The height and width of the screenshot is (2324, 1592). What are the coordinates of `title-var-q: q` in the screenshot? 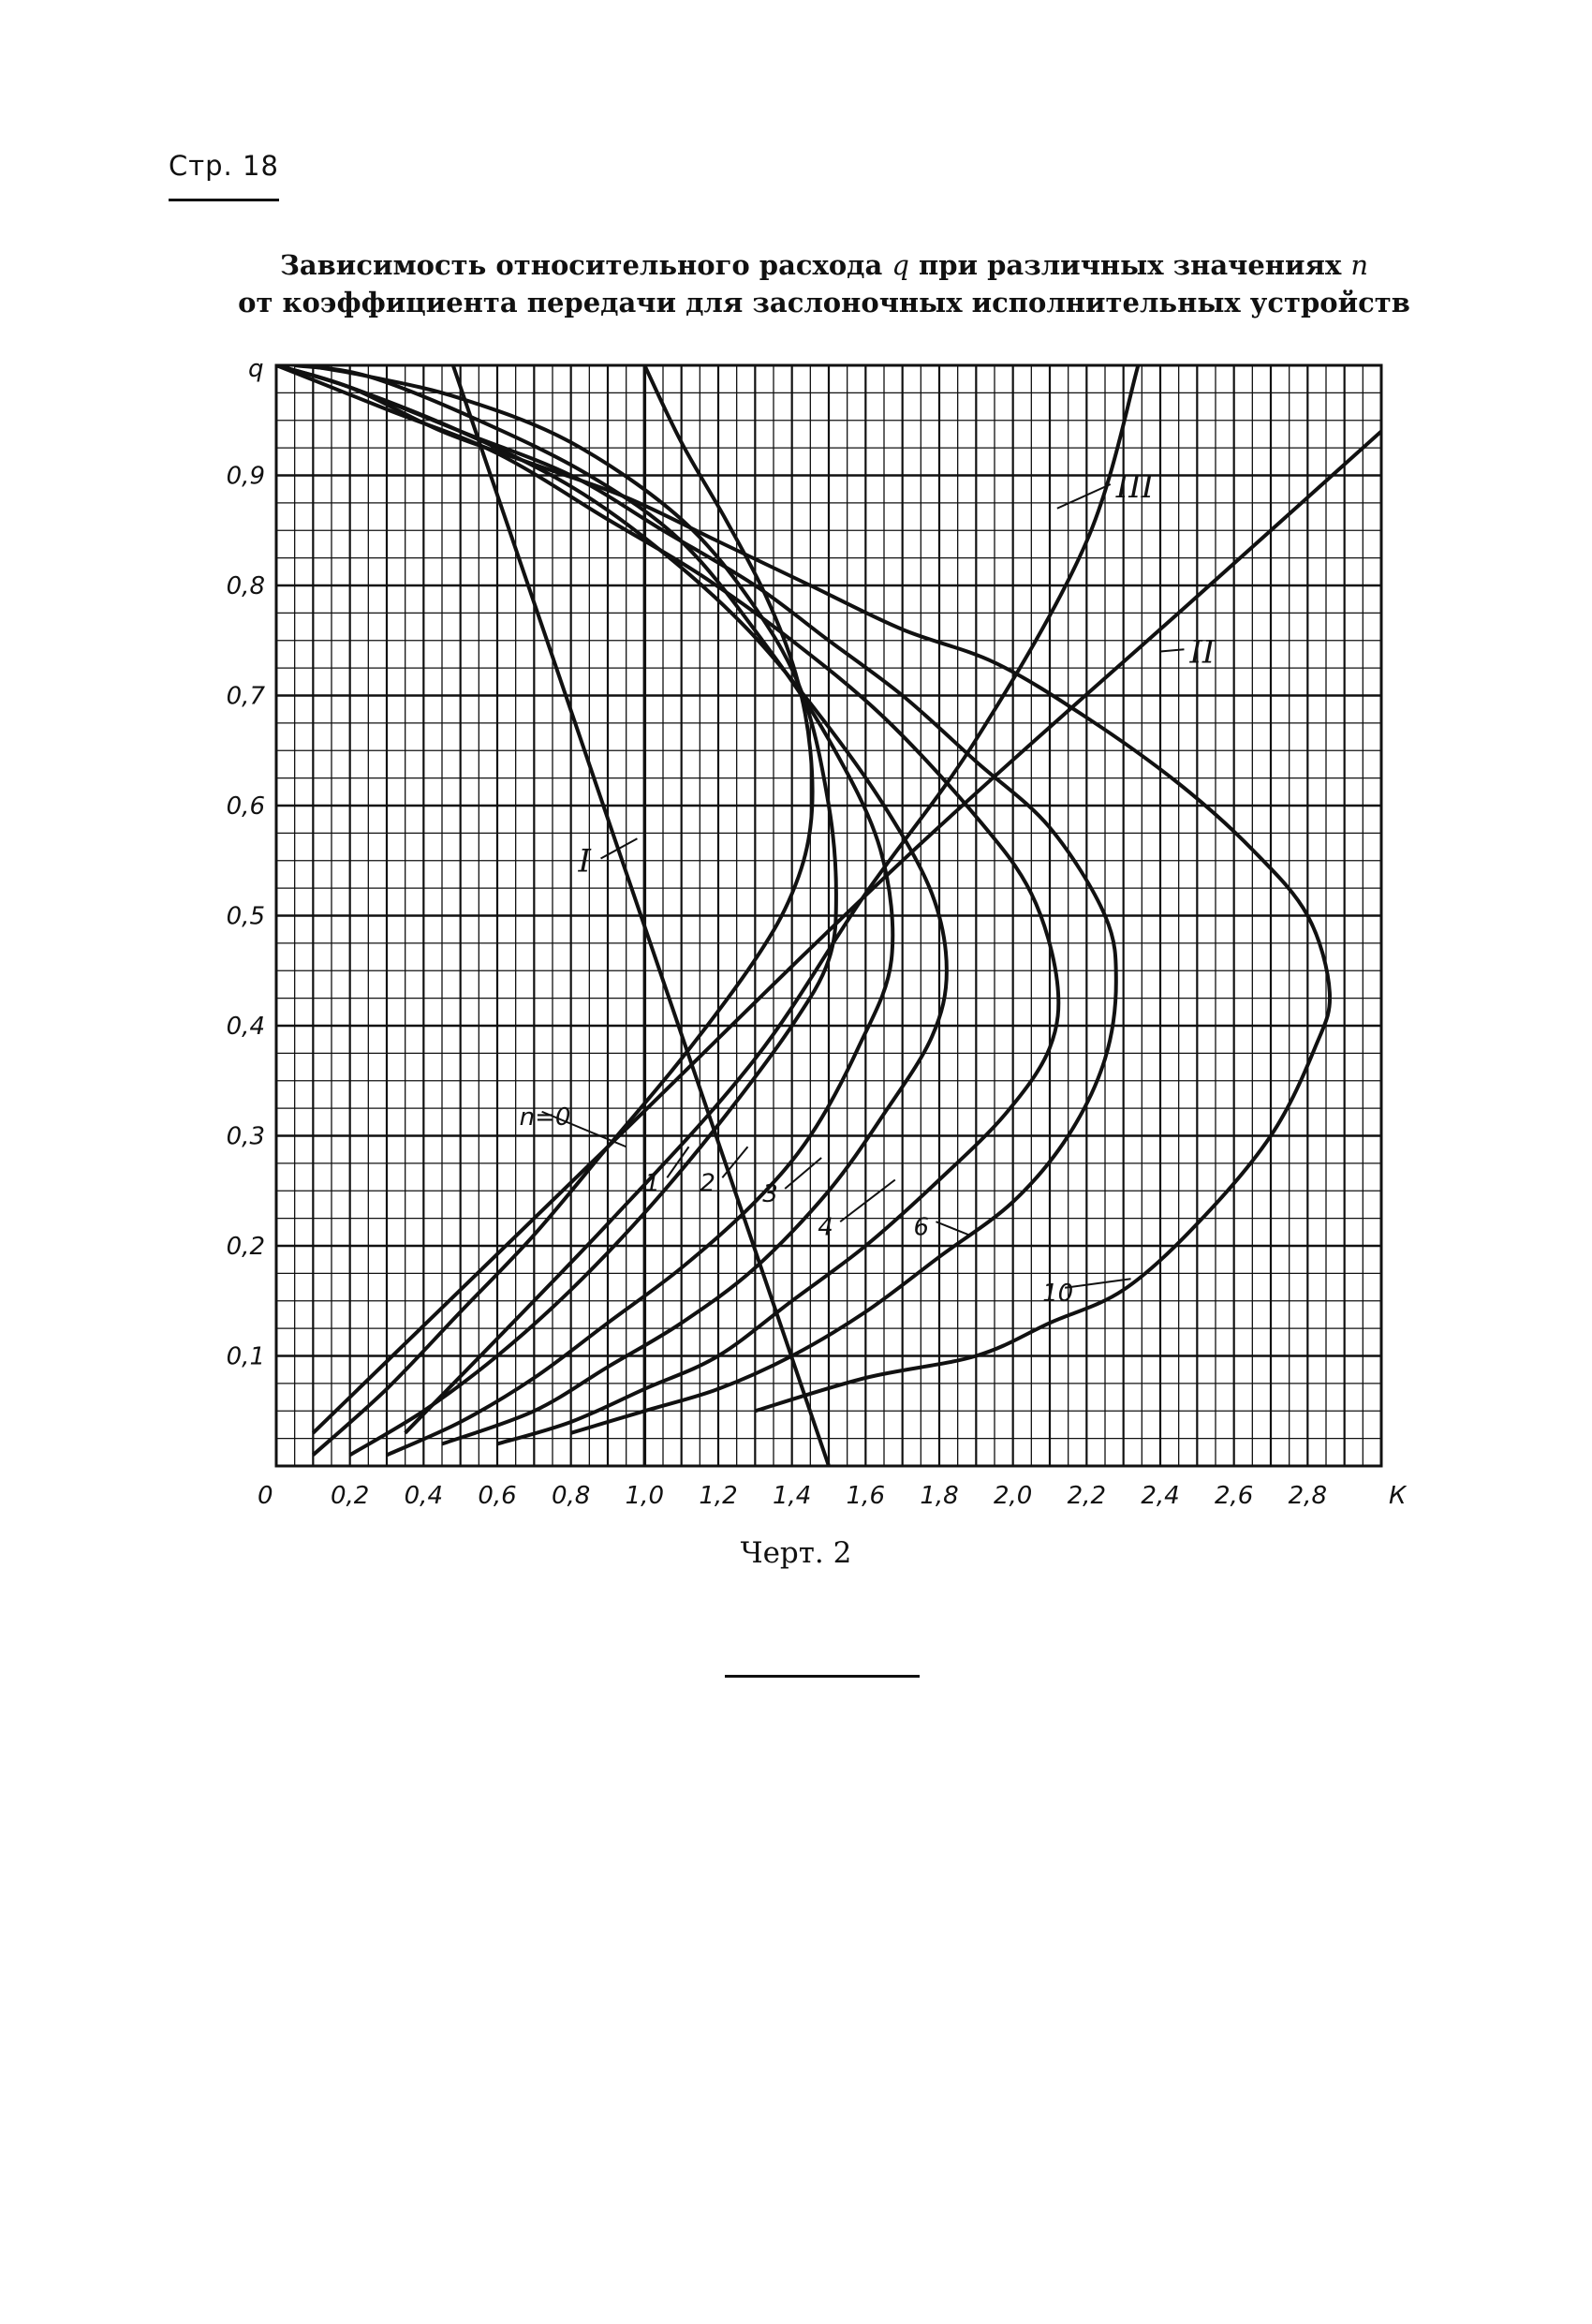 It's located at (900, 265).